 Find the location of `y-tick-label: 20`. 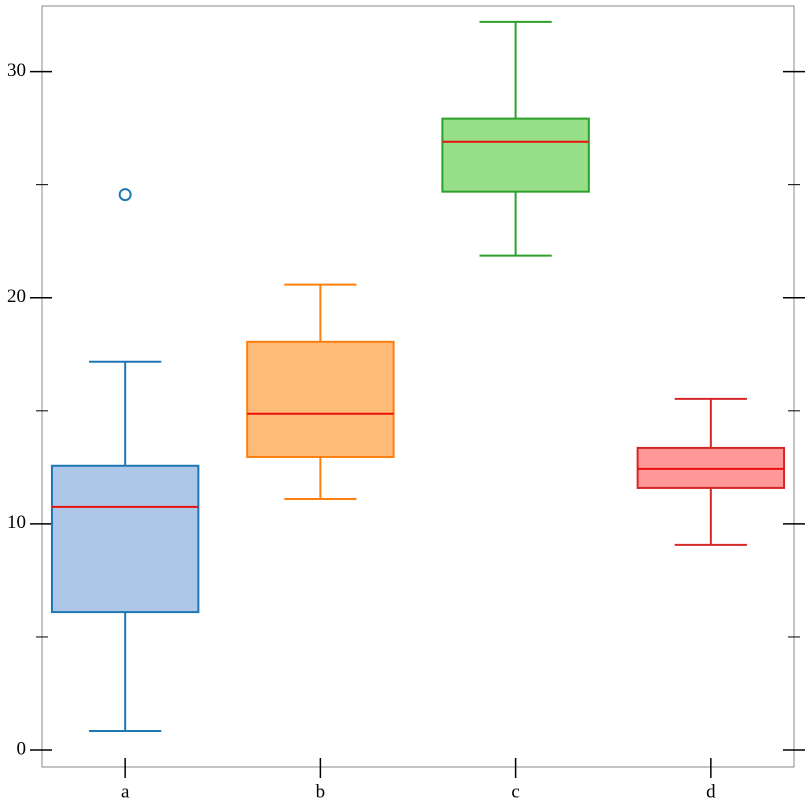

y-tick-label: 20 is located at coordinates (16, 296).